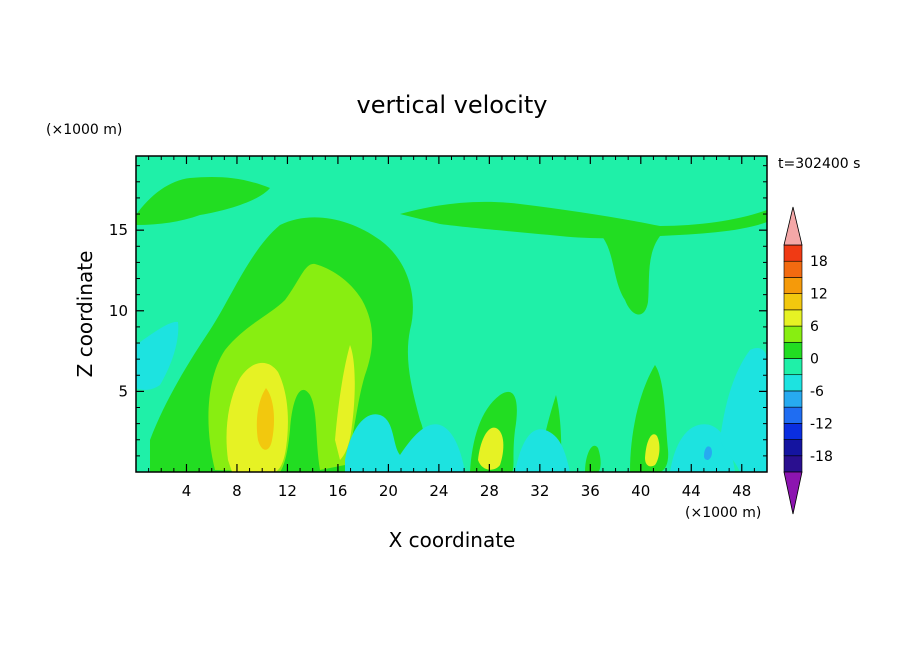 This screenshot has height=654, width=904. What do you see at coordinates (630, 274) in the screenshot?
I see `anvil-drip` at bounding box center [630, 274].